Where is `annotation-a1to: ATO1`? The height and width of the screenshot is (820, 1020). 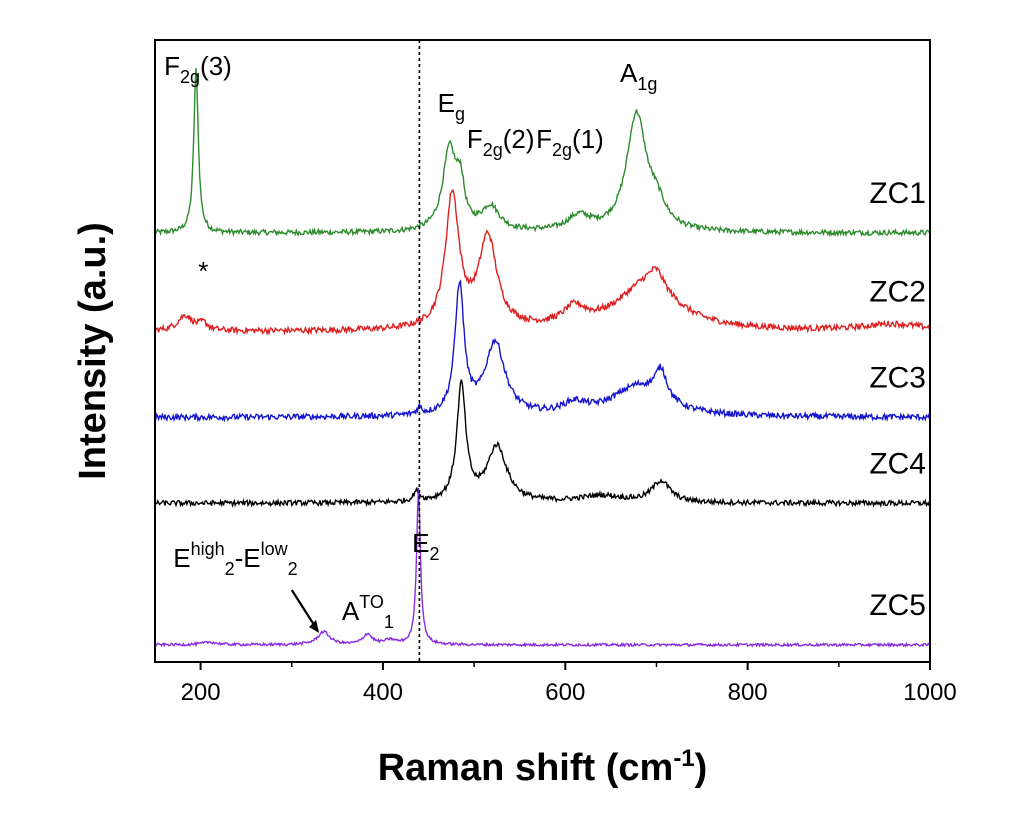 annotation-a1to: ATO1 is located at coordinates (368, 612).